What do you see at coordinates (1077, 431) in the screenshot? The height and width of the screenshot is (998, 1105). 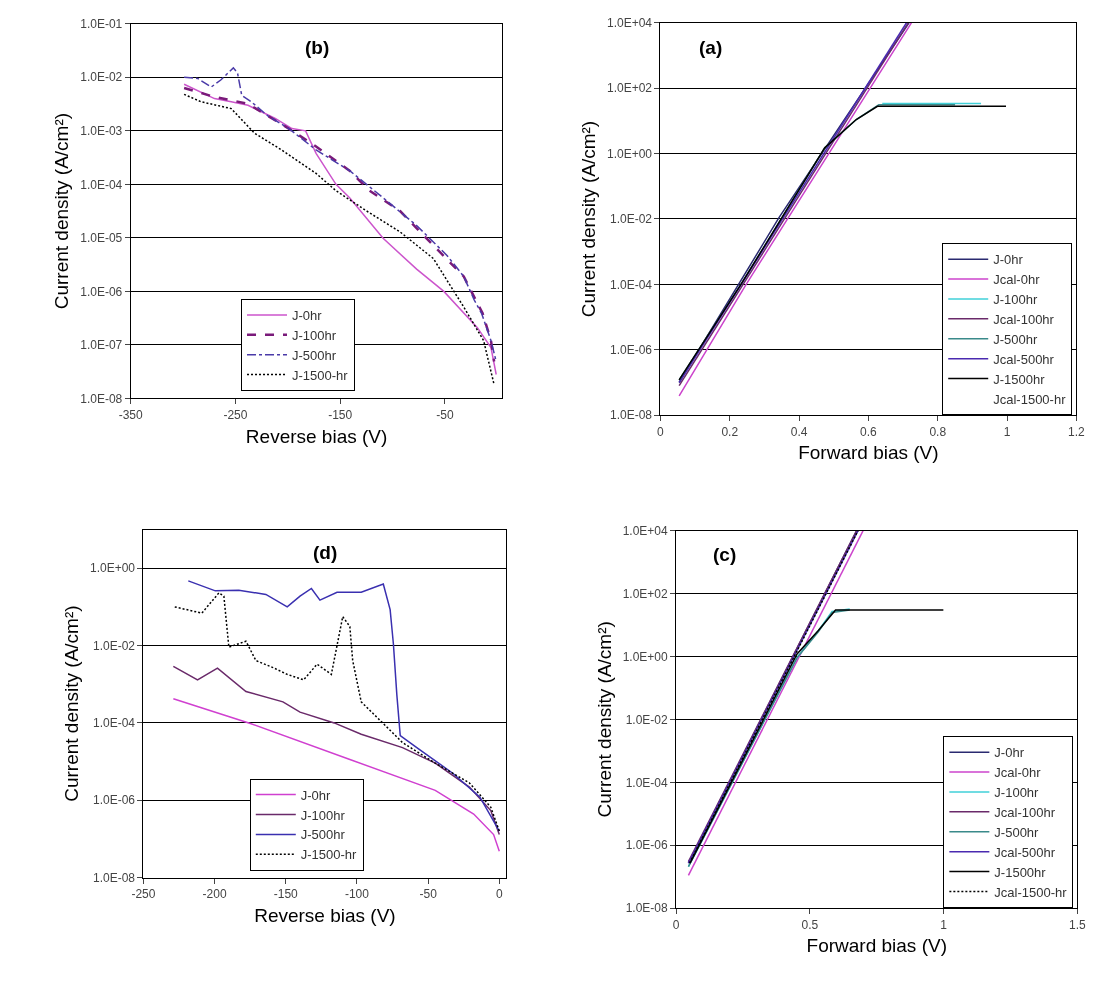 I see `x-tick-label: 1.2` at bounding box center [1077, 431].